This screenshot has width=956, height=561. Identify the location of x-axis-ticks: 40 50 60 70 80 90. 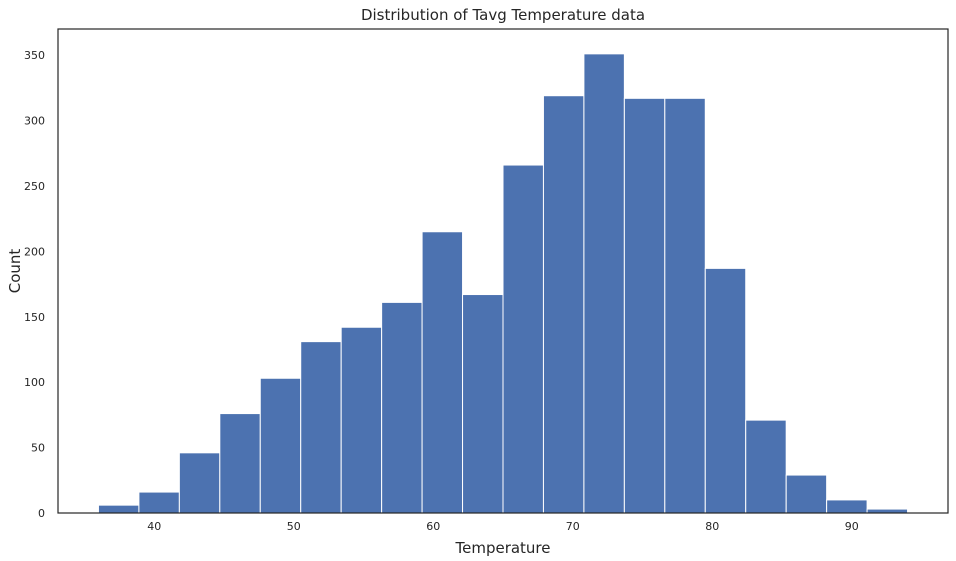
(502, 526).